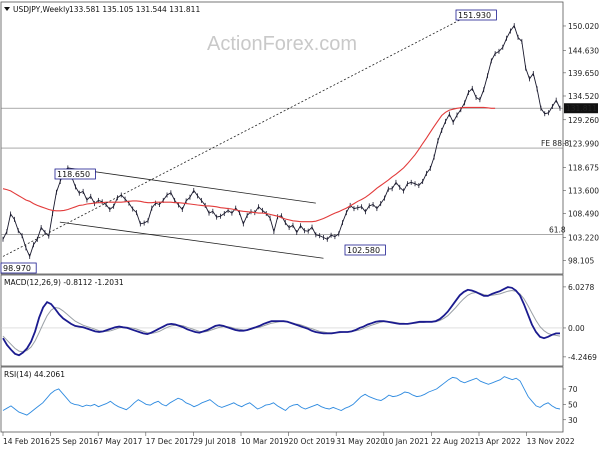 This screenshot has height=450, width=600. Describe the element at coordinates (583, 96) in the screenshot. I see `price-tick-label: 134.520` at that location.